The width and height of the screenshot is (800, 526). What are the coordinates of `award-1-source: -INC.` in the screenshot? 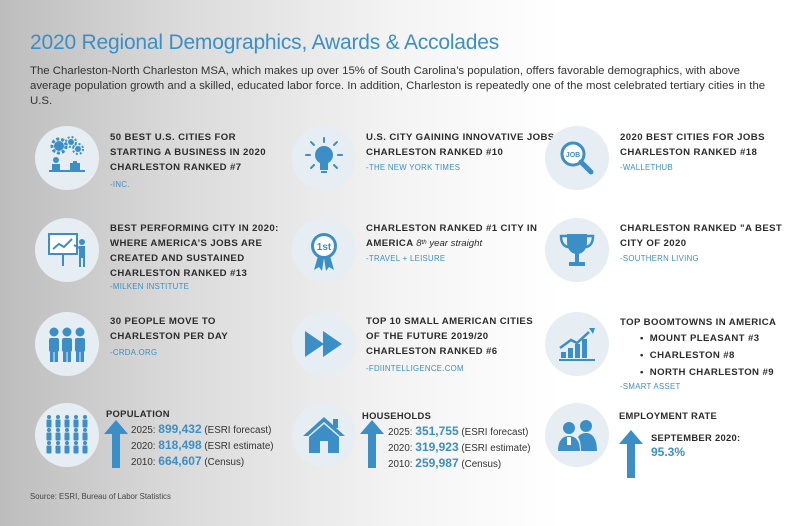 It's located at (120, 184).